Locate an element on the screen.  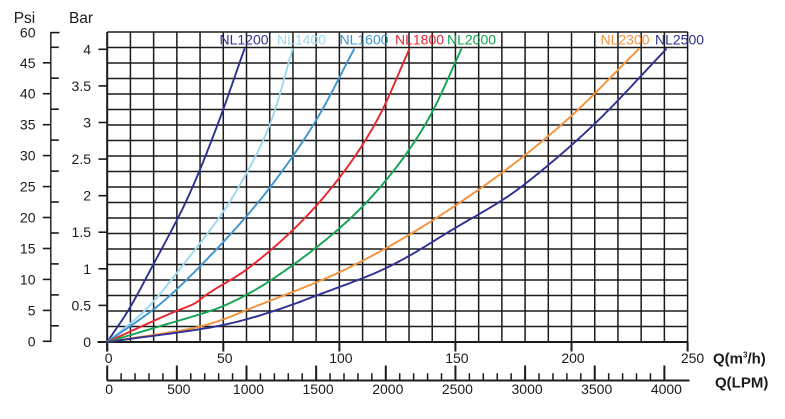
svg-text: 5 is located at coordinates (32, 310).